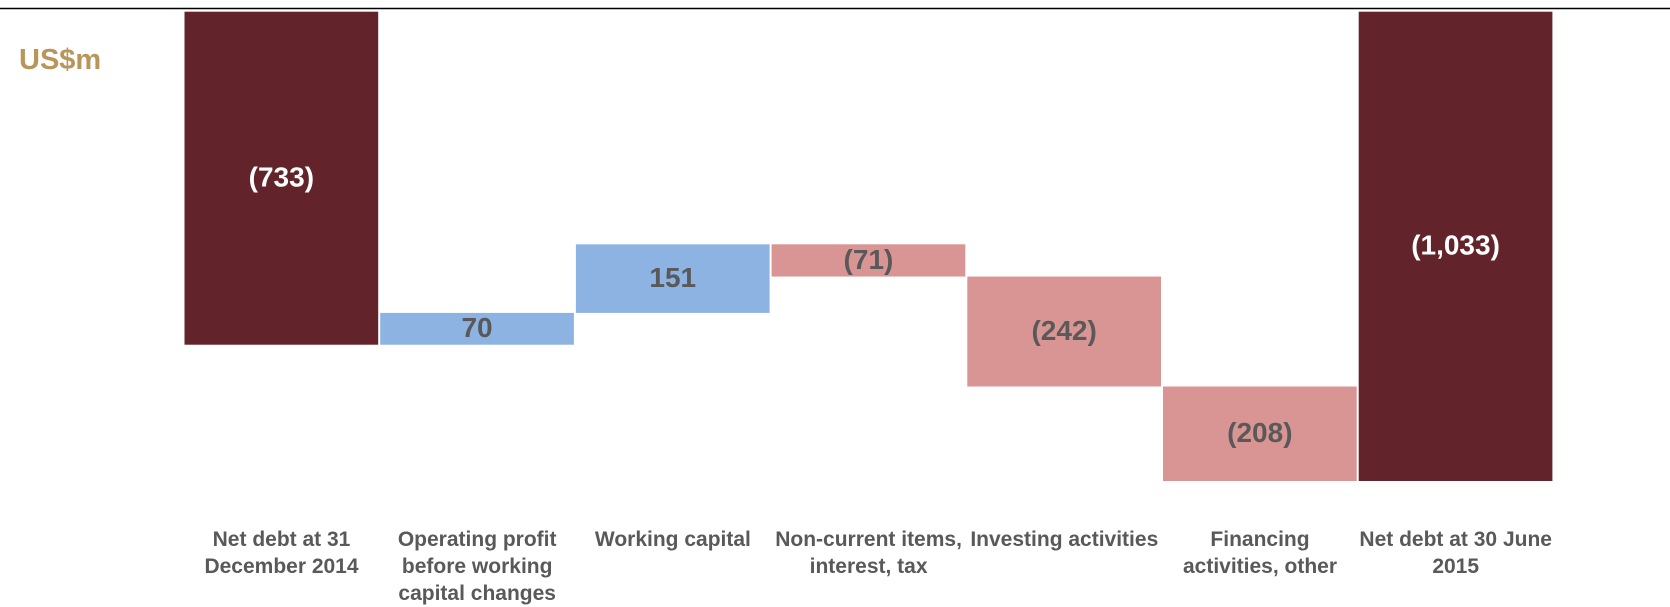 The image size is (1670, 607). I want to click on value-label: (208), so click(1259, 432).